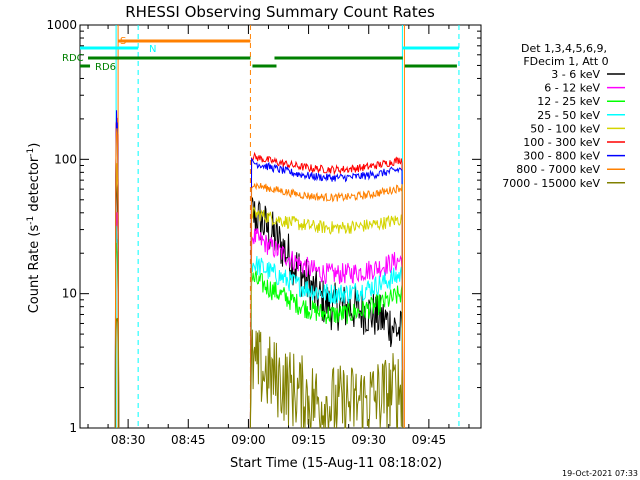 The image size is (640, 480). What do you see at coordinates (105, 67) in the screenshot?
I see `flag-label: RD6` at bounding box center [105, 67].